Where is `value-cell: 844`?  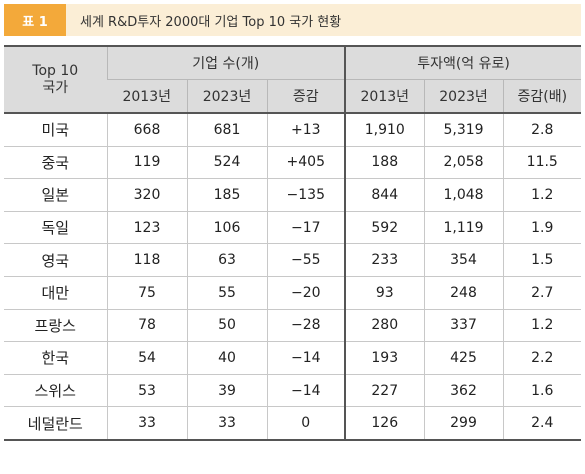 value-cell: 844 is located at coordinates (384, 195).